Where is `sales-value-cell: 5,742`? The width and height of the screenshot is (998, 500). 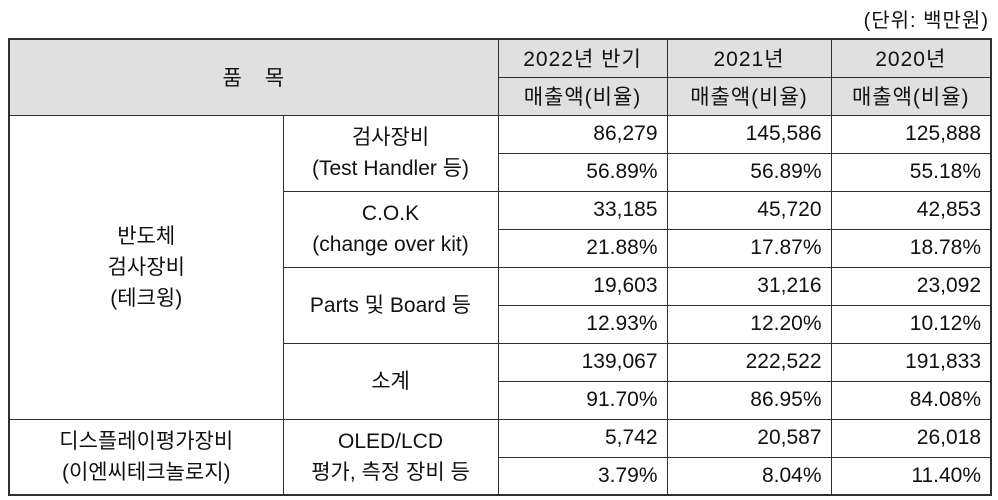
sales-value-cell: 5,742 is located at coordinates (582, 438).